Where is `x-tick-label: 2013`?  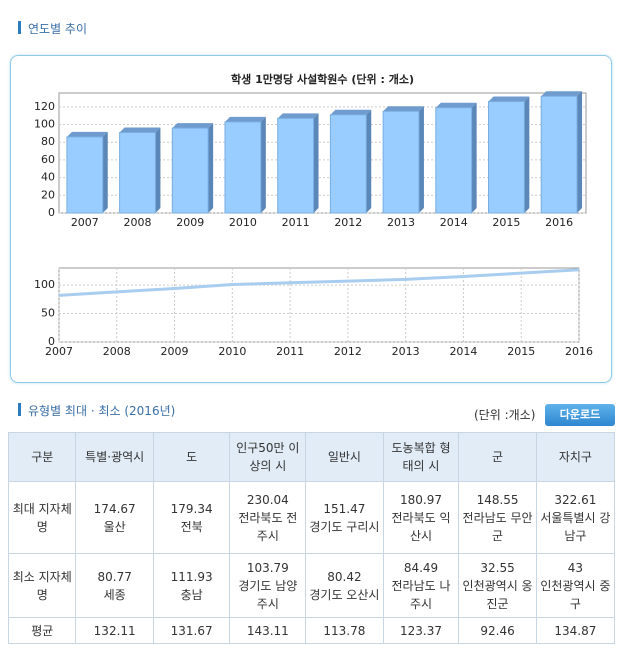
x-tick-label: 2013 is located at coordinates (401, 222).